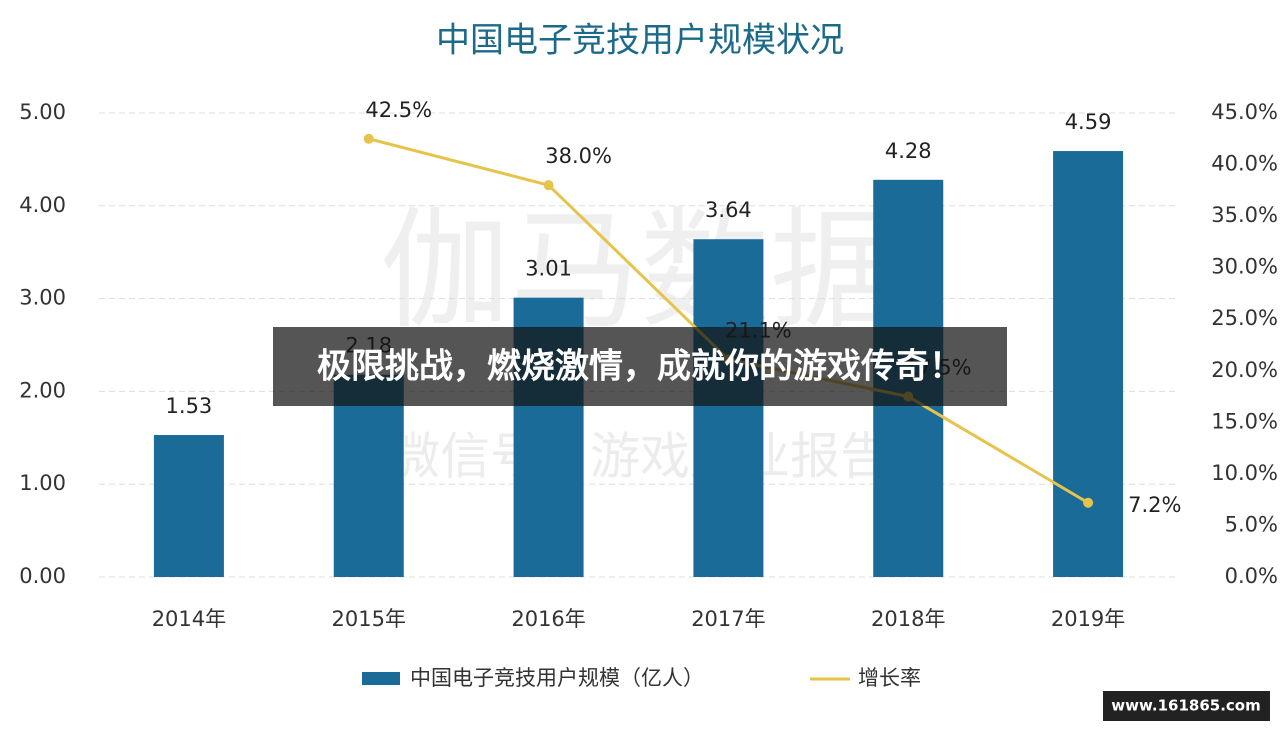 This screenshot has width=1280, height=732. What do you see at coordinates (398, 110) in the screenshot?
I see `value-label: 42.5%` at bounding box center [398, 110].